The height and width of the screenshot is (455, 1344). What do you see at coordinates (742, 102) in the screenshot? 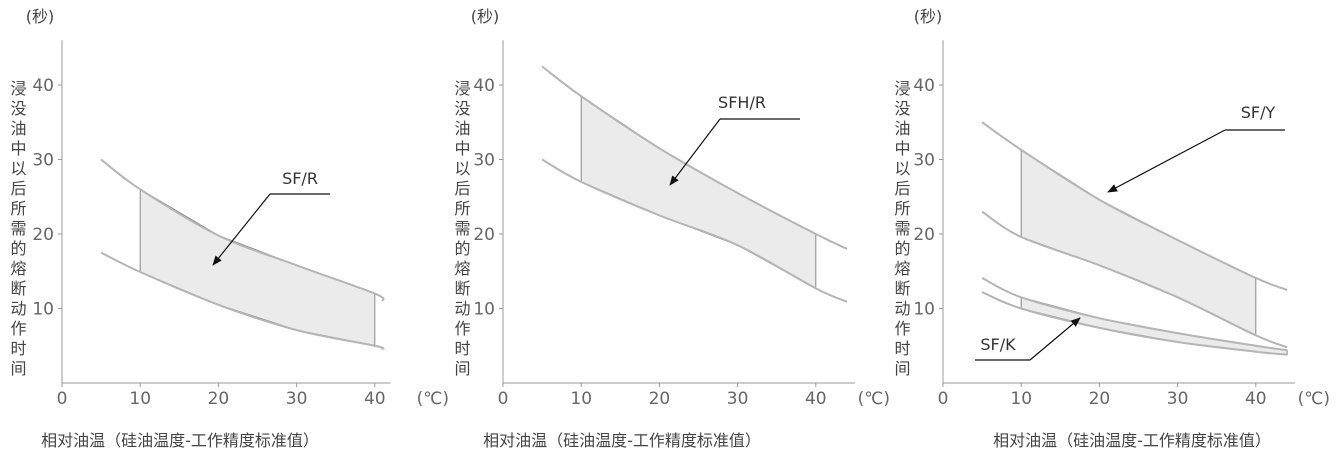
I see `annotation: SFH/R` at bounding box center [742, 102].